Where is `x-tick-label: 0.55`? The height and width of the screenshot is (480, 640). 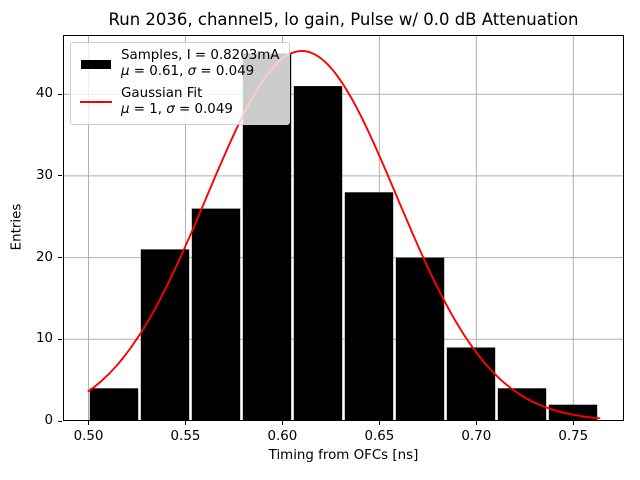 x-tick-label: 0.55 is located at coordinates (185, 436).